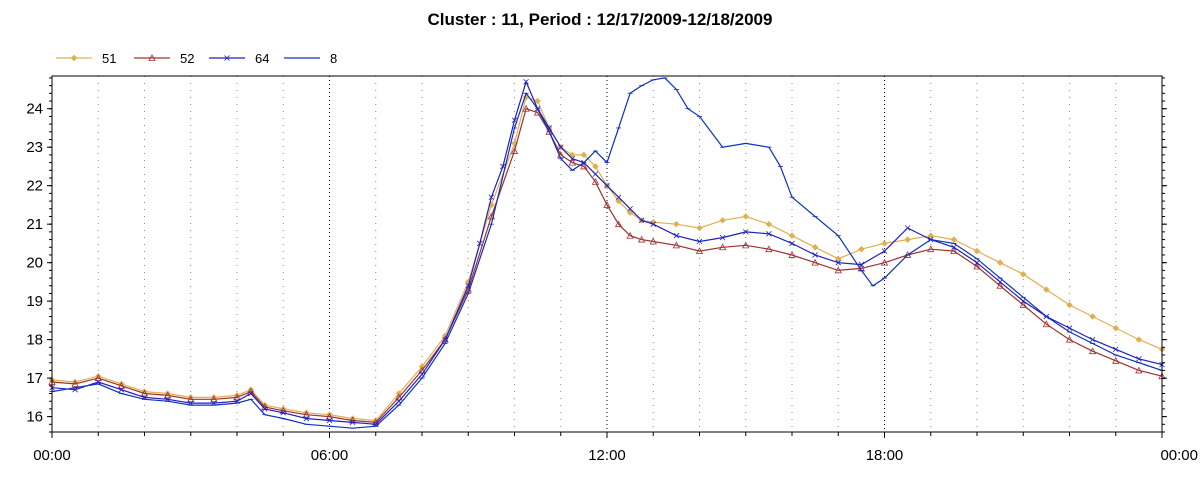  I want to click on x-tick-label: 06:00, so click(330, 455).